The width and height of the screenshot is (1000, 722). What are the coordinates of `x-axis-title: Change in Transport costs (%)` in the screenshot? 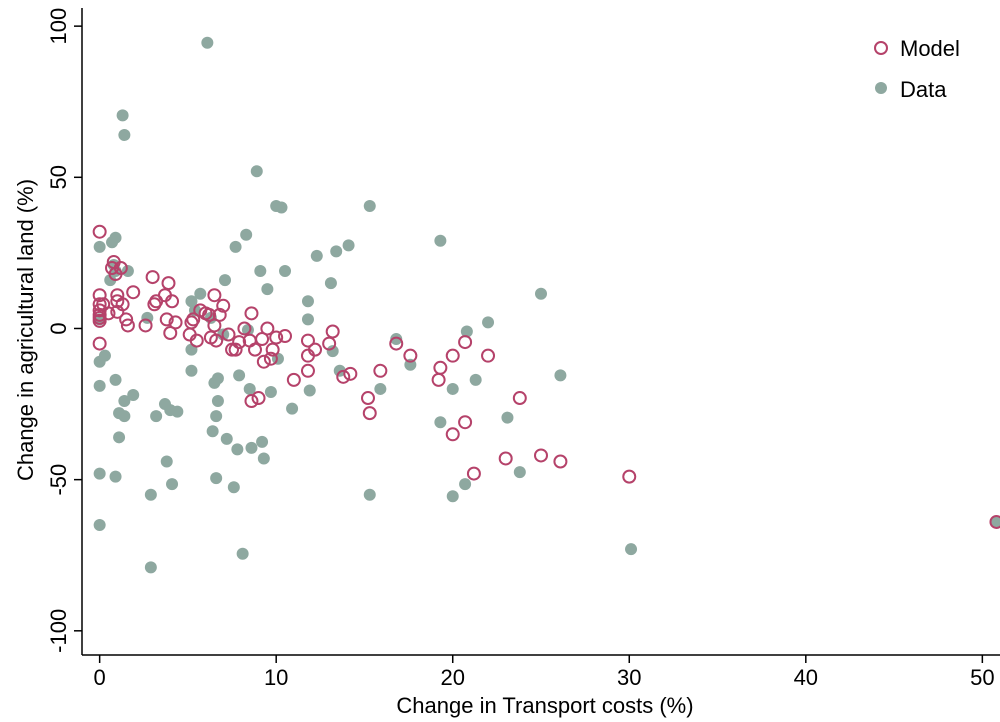 It's located at (544, 705).